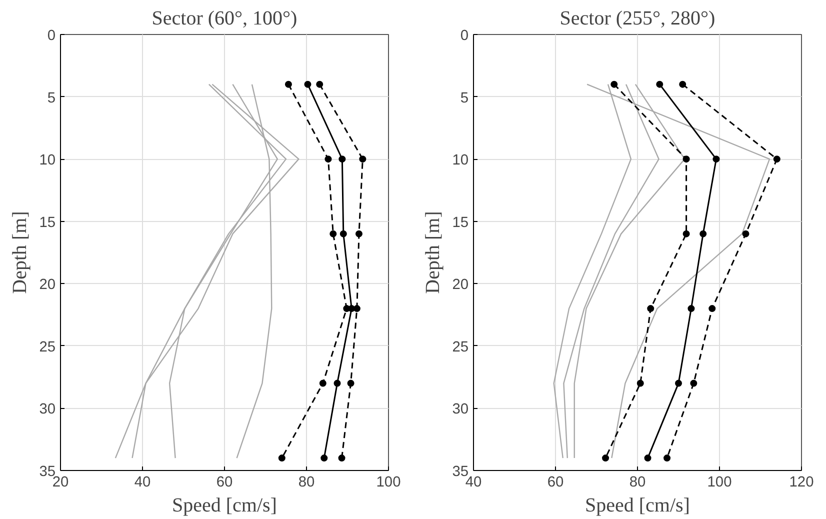  Describe the element at coordinates (225, 19) in the screenshot. I see `chart-title: Sector (60°, 100°)` at that location.